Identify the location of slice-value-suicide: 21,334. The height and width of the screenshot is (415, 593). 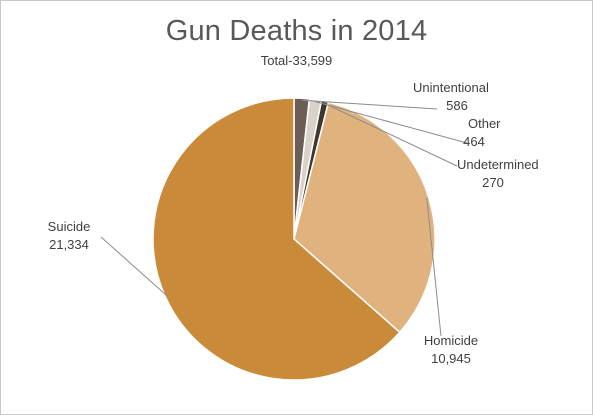
(69, 244).